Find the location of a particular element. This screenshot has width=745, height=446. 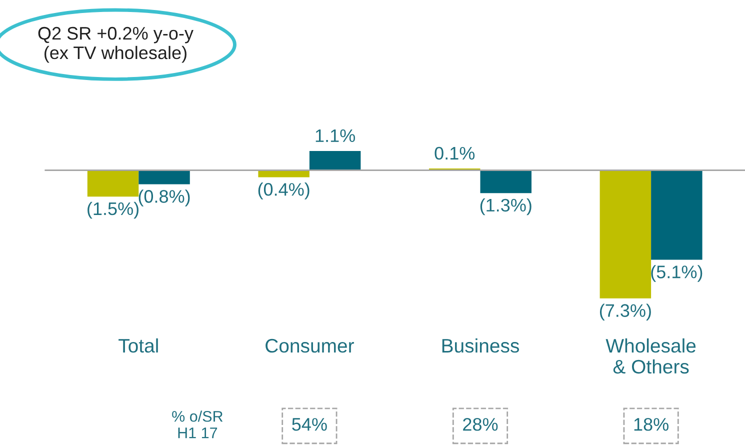

text: 18% is located at coordinates (651, 424).